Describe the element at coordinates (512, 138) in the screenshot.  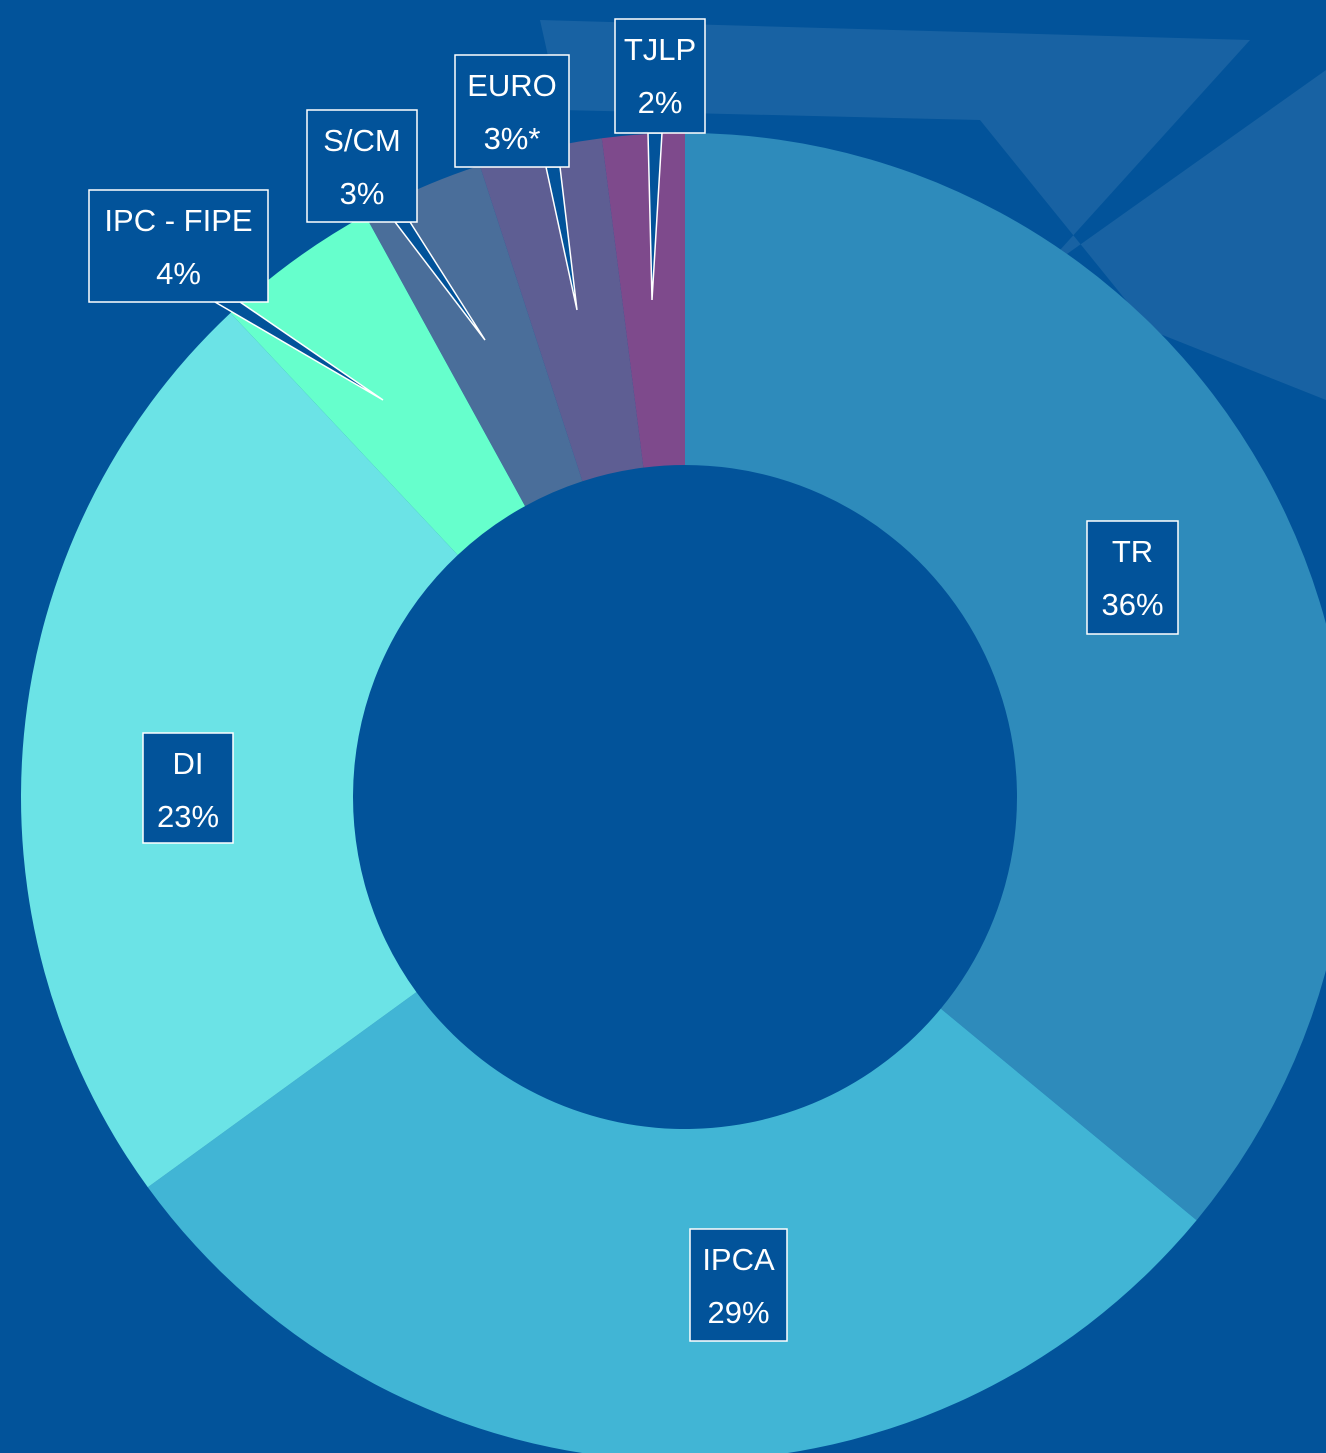
I see `value-label: 3%*` at that location.